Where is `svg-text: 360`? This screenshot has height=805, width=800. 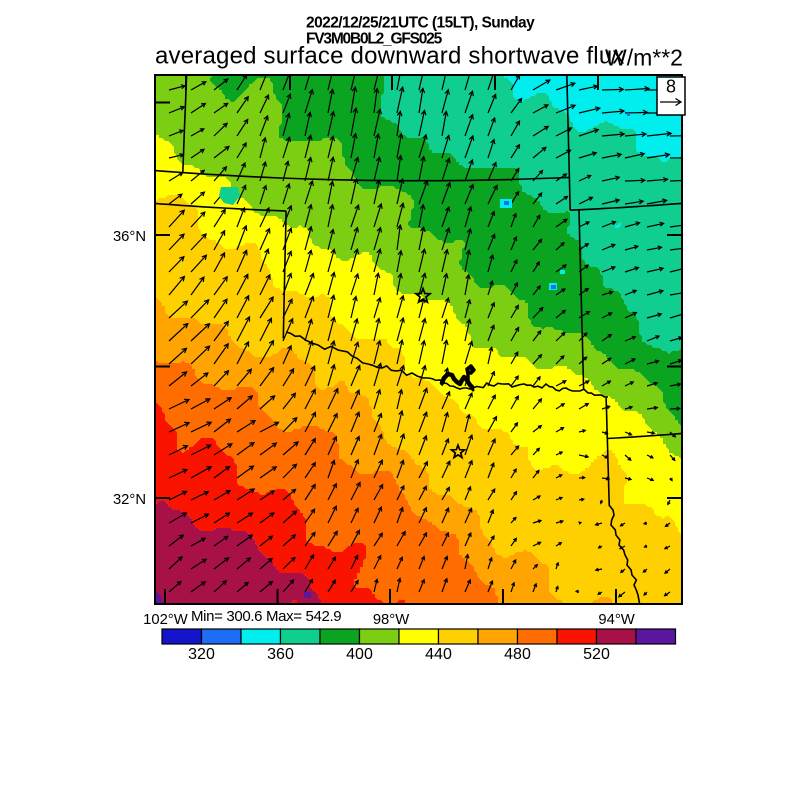
svg-text: 360 is located at coordinates (280, 654).